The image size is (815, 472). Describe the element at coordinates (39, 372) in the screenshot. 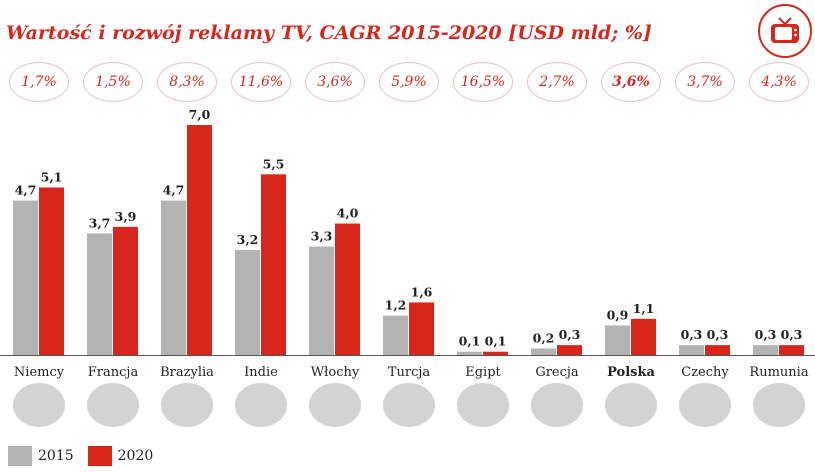

I see `tick-label-niemcy: Niemcy` at that location.